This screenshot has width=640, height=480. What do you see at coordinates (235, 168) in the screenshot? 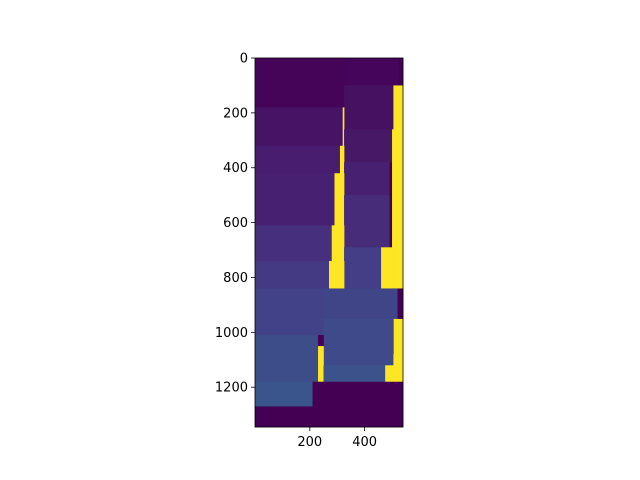
I see `y-tick-label: 400` at bounding box center [235, 168].